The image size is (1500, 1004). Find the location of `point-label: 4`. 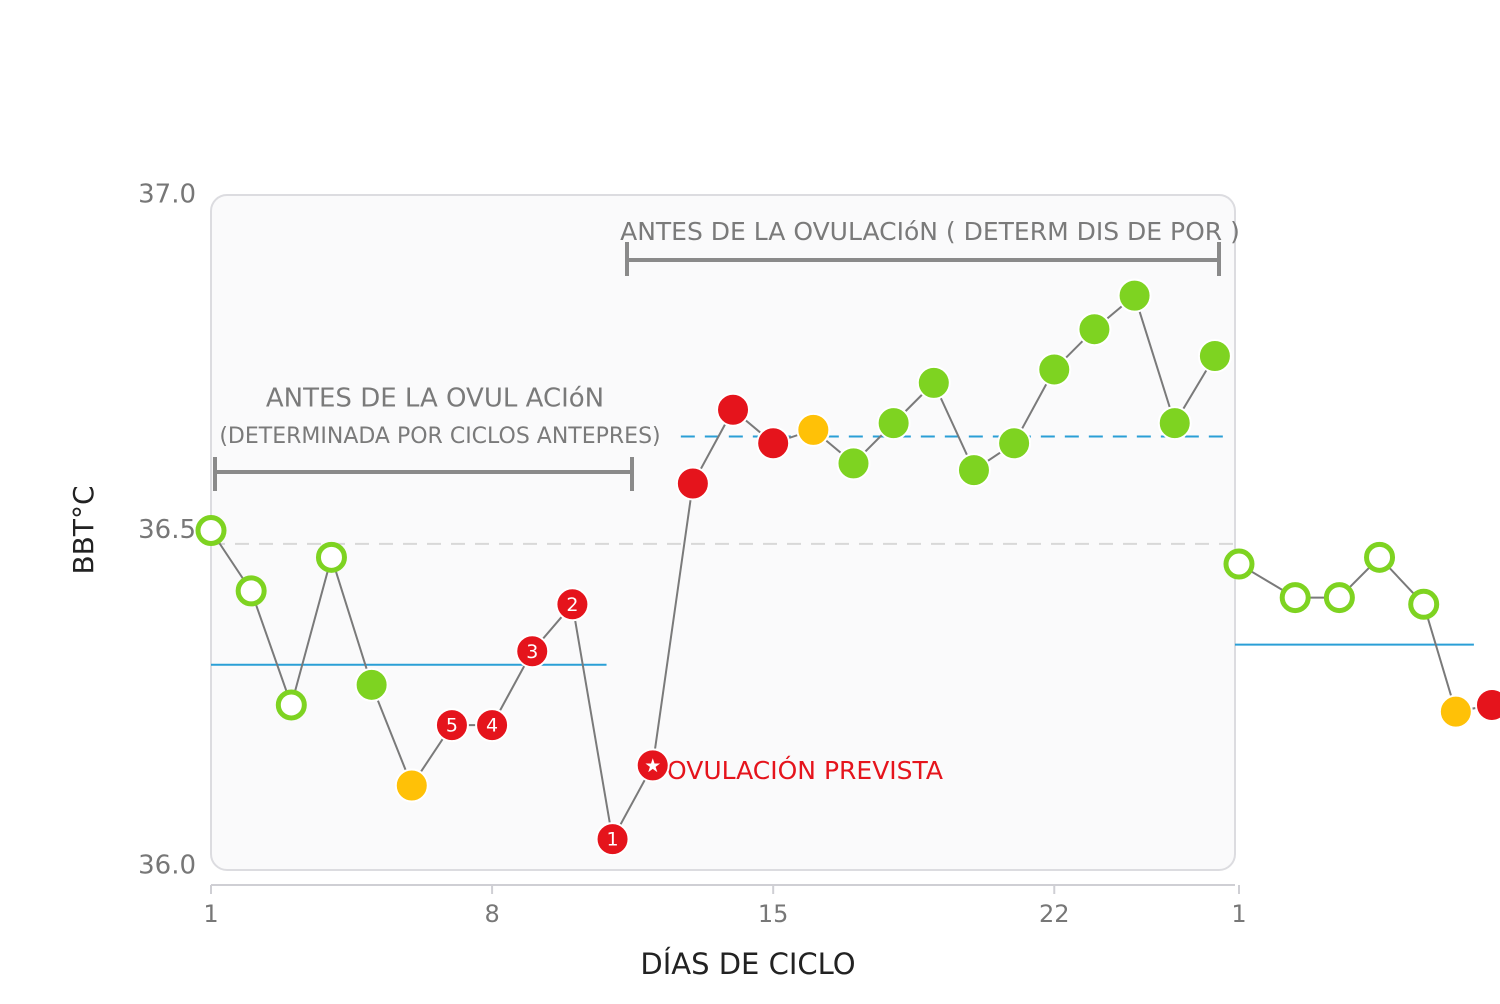

point-label: 4 is located at coordinates (492, 726).